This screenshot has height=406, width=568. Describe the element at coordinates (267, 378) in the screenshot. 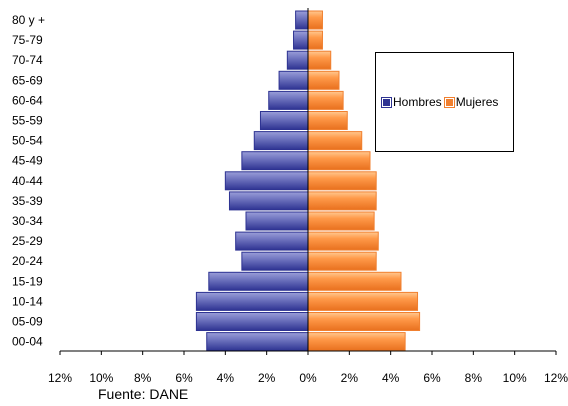

I see `x-tick-label-5: 2%` at that location.